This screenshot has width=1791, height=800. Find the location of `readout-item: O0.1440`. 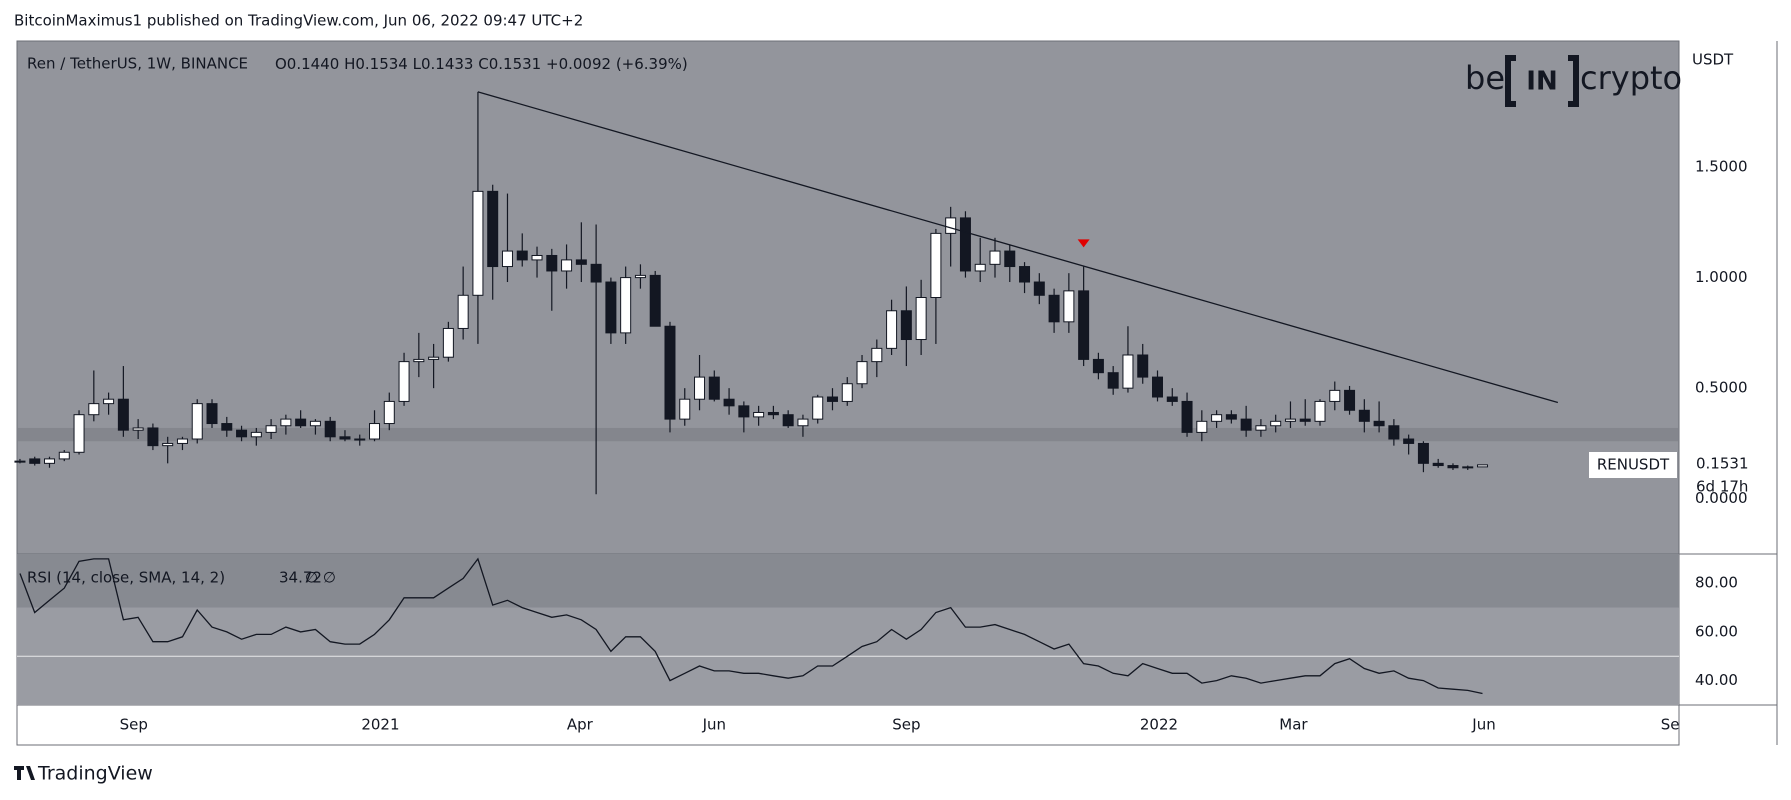

readout-item: O0.1440 is located at coordinates (307, 64).